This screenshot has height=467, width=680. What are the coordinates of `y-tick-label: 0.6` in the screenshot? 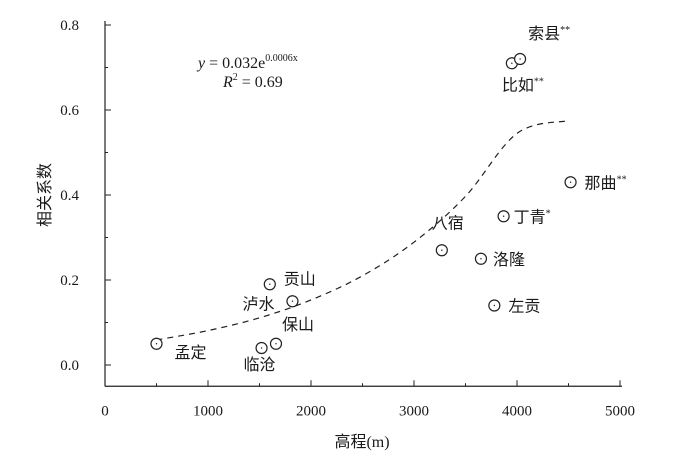 It's located at (69, 111).